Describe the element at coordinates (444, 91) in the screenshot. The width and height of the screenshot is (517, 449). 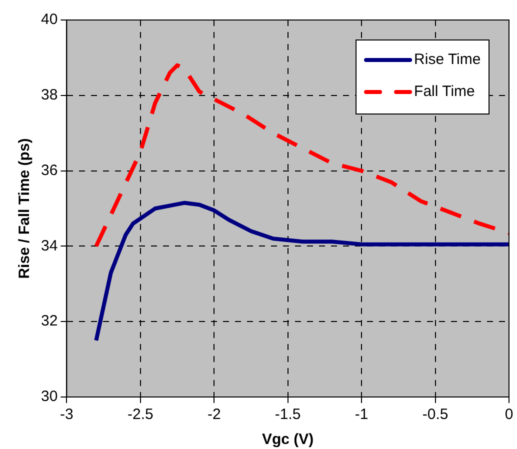
I see `legend-label: Fall Time` at that location.